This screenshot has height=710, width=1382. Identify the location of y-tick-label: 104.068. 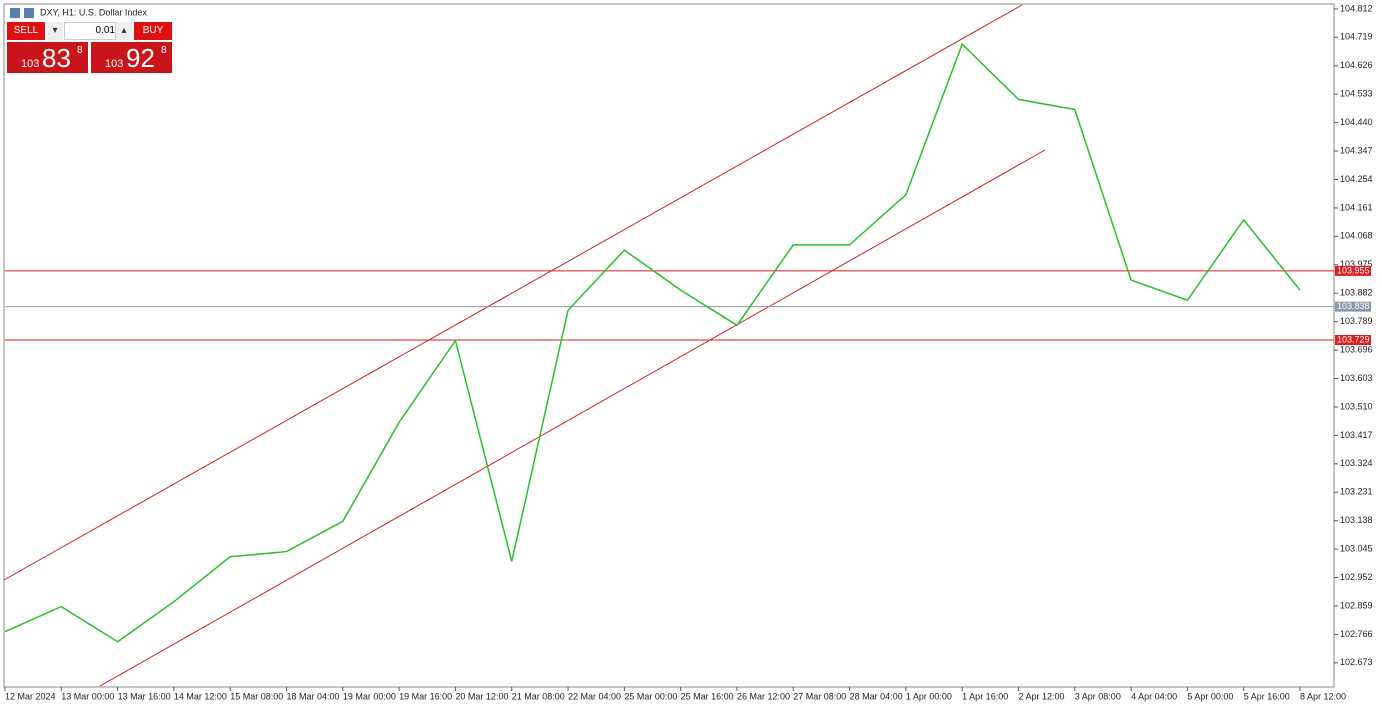
(1356, 236).